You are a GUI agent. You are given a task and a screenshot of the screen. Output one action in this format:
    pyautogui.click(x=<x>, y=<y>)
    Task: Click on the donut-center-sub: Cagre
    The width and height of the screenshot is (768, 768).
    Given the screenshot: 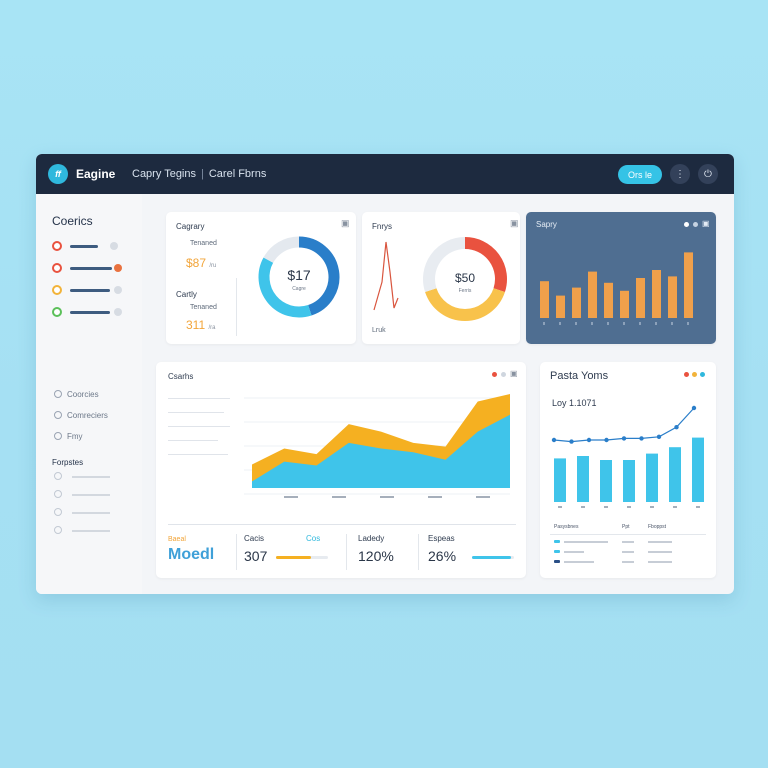 What is the action you would take?
    pyautogui.click(x=299, y=289)
    